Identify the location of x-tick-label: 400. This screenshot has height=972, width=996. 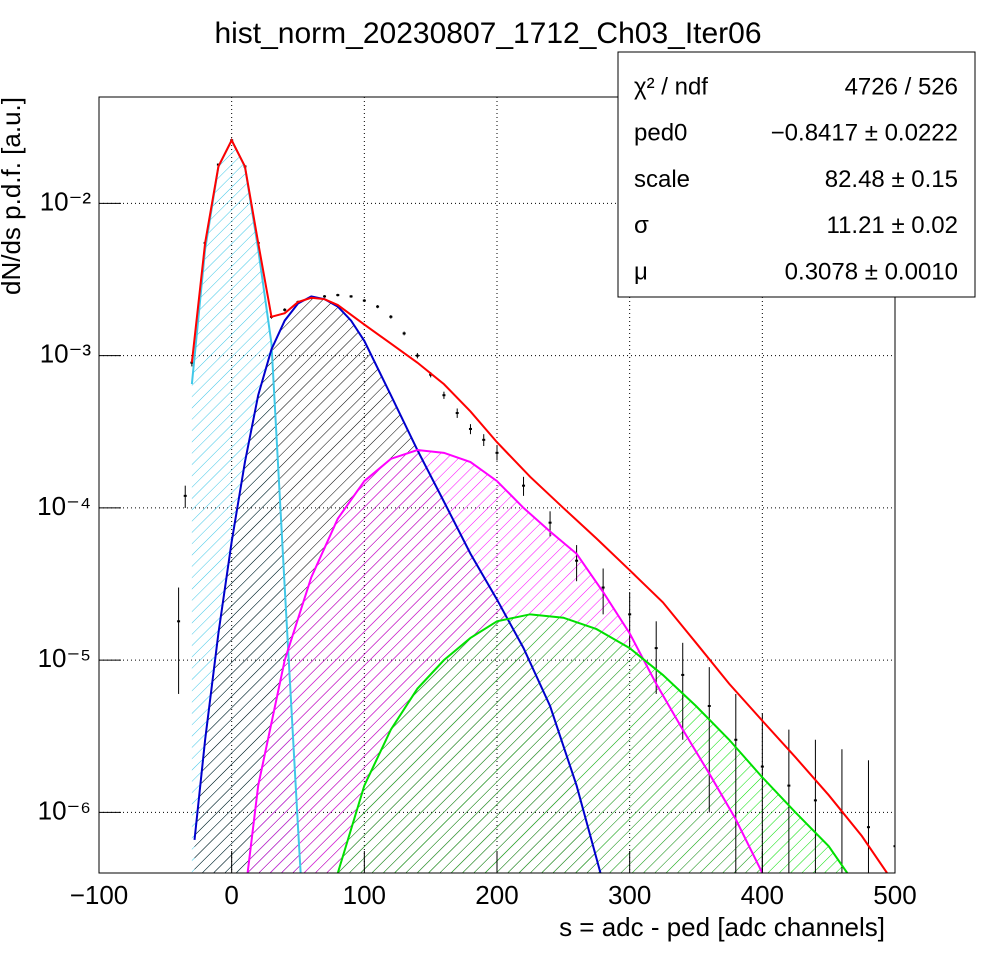
(762, 895).